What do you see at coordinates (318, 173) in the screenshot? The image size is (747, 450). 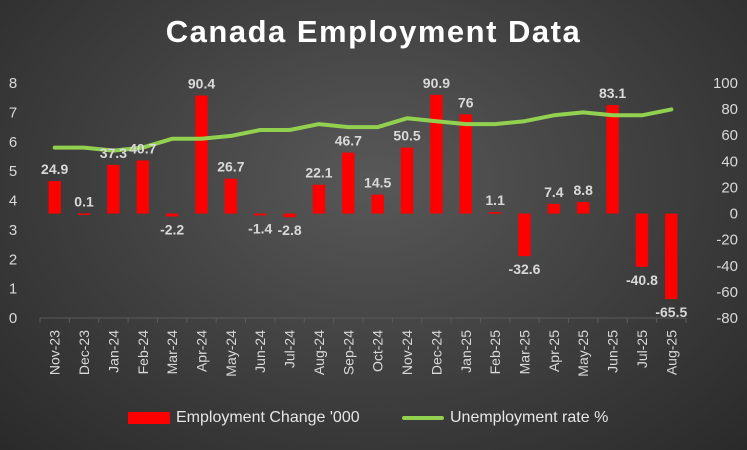 I see `bar-data-label: 22.1` at bounding box center [318, 173].